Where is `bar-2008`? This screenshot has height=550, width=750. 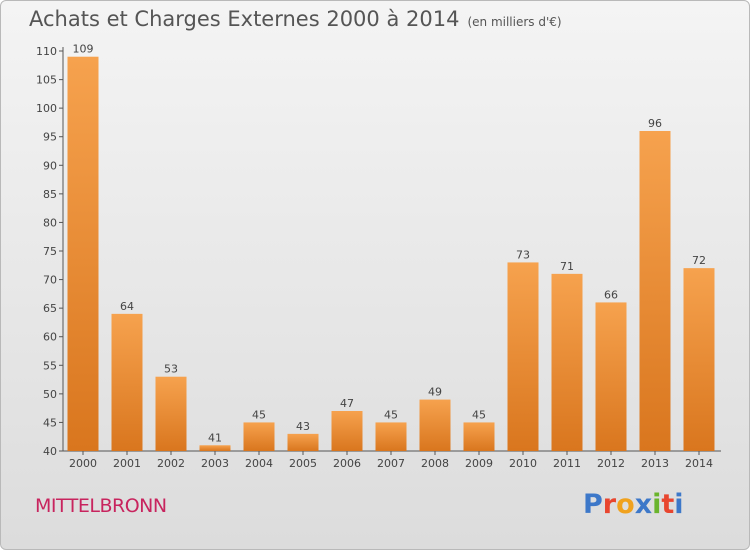 bar-2008 is located at coordinates (435, 425).